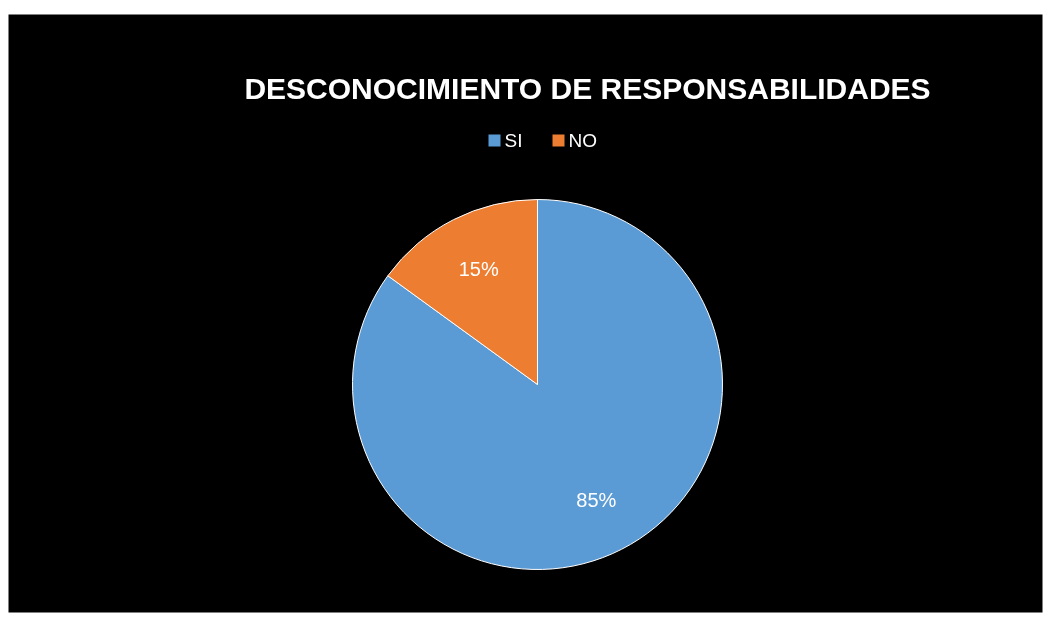 Image resolution: width=1052 pixels, height=619 pixels. I want to click on data-label: 85%, so click(596, 499).